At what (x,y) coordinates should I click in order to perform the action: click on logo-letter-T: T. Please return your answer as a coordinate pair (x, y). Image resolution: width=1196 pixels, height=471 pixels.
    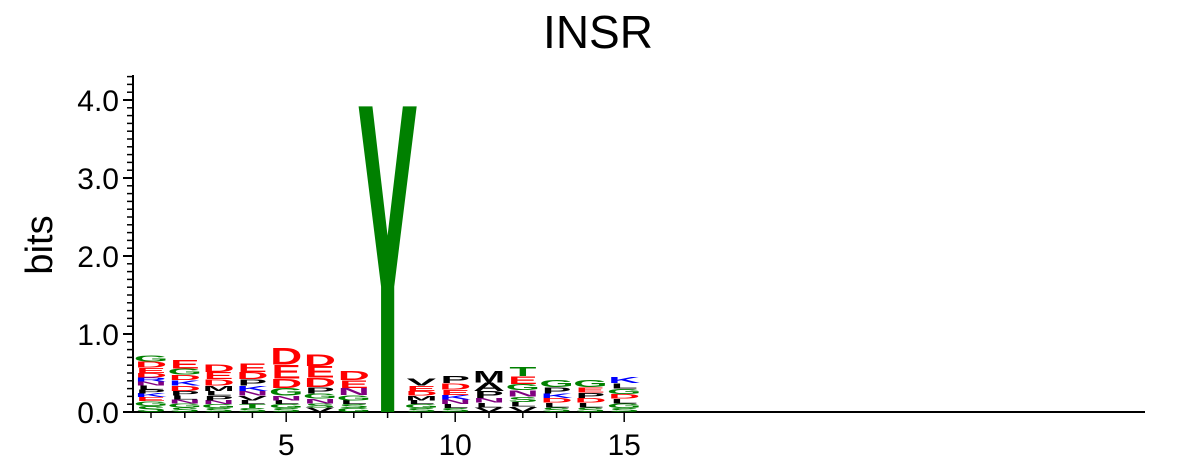
    Looking at the image, I should click on (252, 406).